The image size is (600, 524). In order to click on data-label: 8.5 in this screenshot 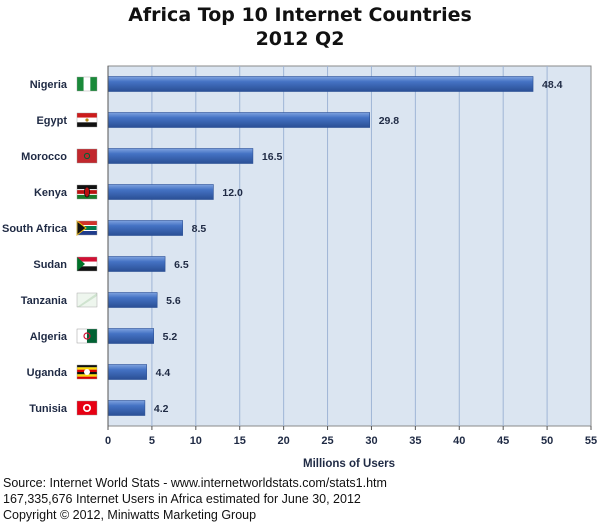, I will do `click(199, 229)`.